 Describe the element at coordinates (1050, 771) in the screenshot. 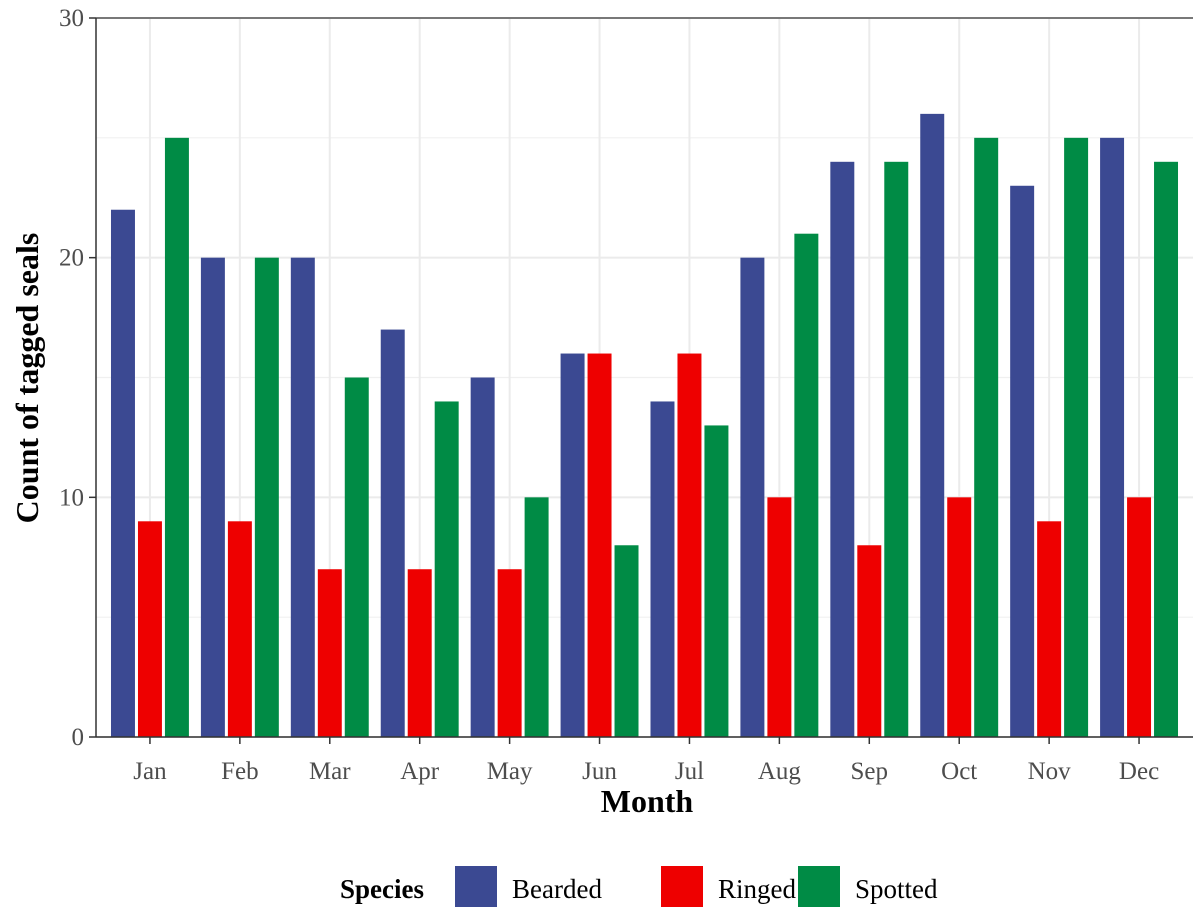

I see `x-tick-label: Nov` at that location.